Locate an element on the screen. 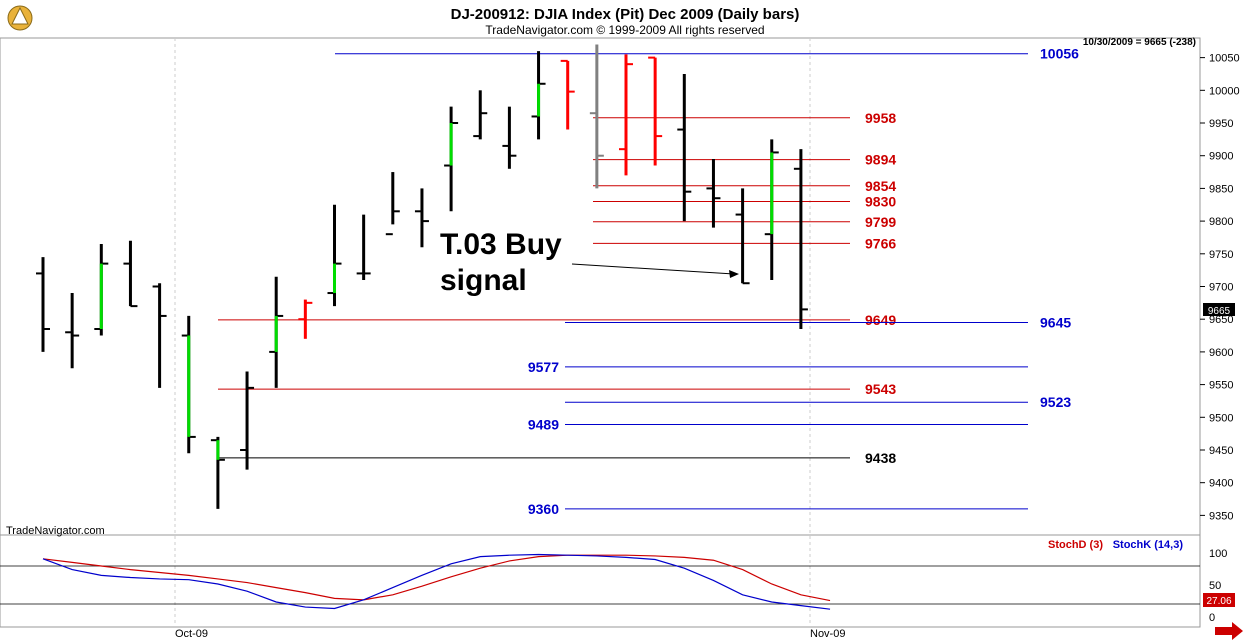 The image size is (1250, 643). last-quote-text: 10/30/2009 = 9665 (-238) is located at coordinates (1139, 42).